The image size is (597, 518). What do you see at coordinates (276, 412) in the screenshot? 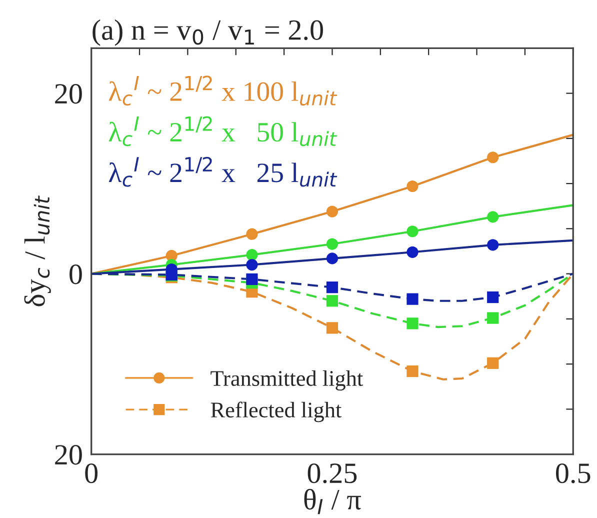
I see `legend-label: Reflected light` at bounding box center [276, 412].